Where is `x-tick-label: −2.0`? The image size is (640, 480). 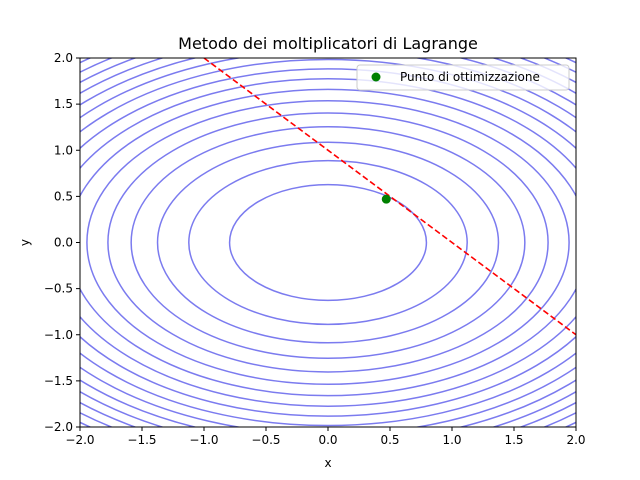 x-tick-label: −2.0 is located at coordinates (79, 440).